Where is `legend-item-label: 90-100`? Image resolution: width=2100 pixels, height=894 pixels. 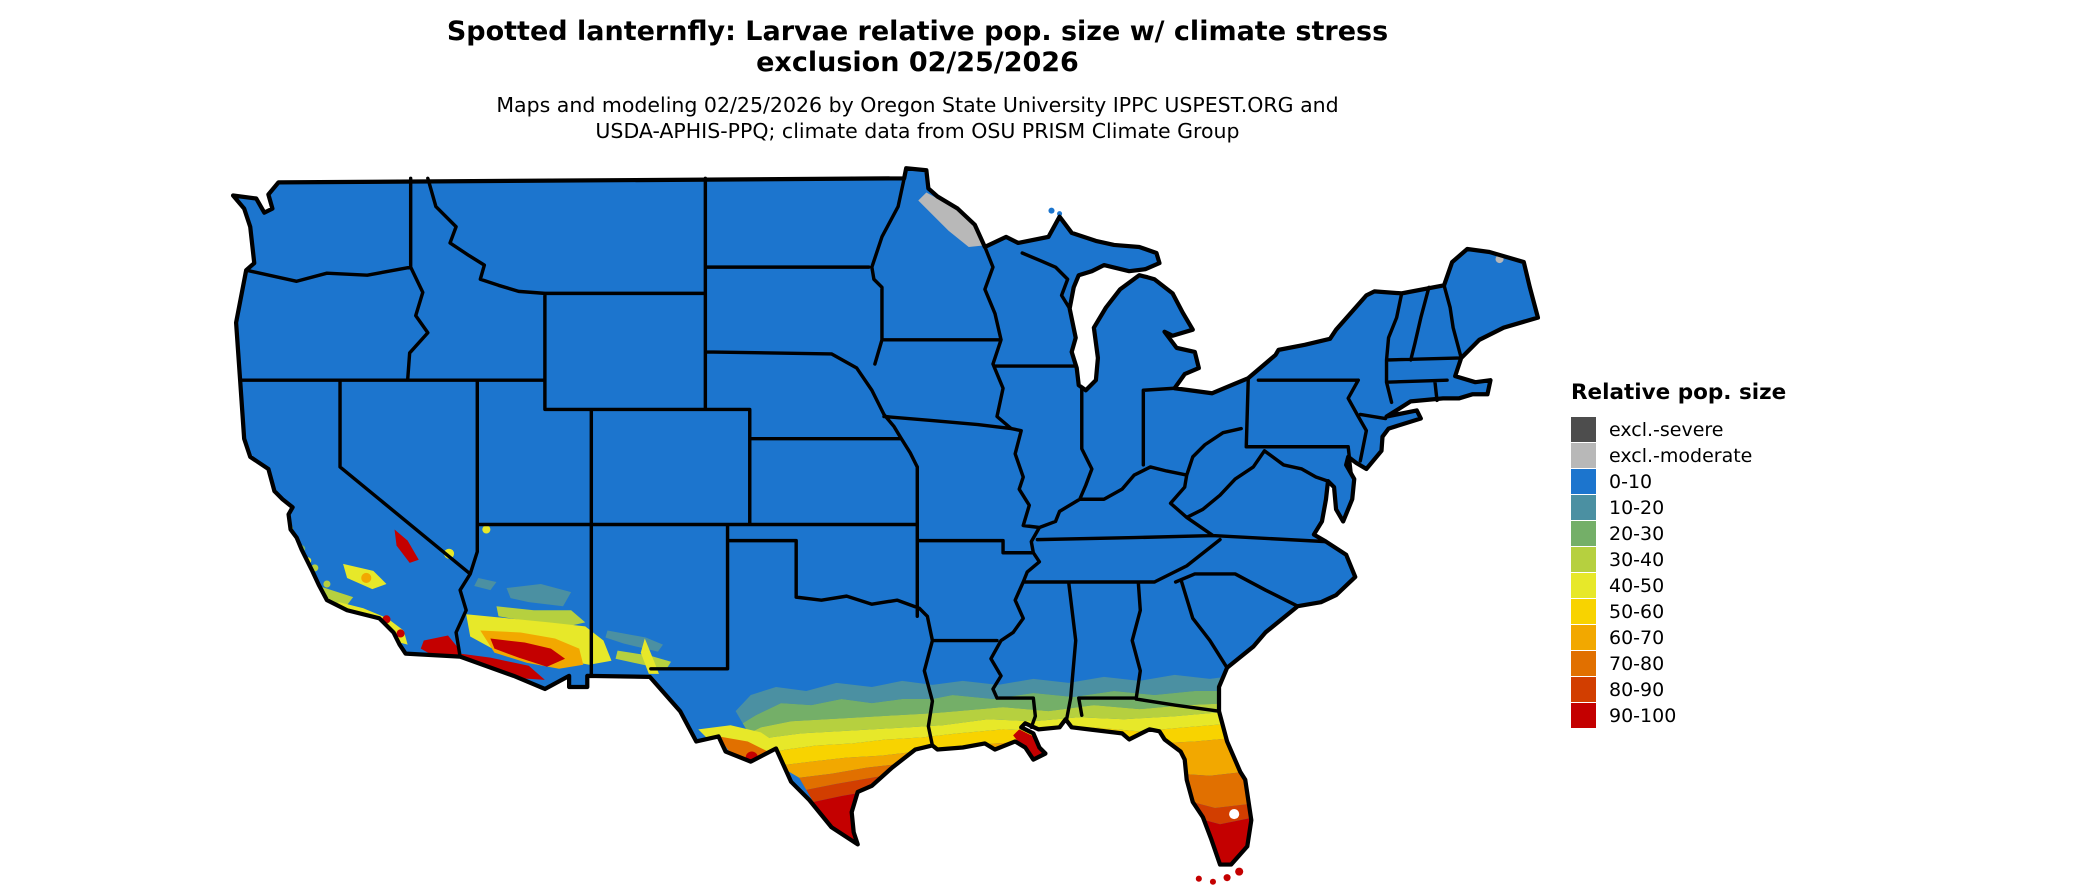
legend-item-label: 90-100 is located at coordinates (1643, 715).